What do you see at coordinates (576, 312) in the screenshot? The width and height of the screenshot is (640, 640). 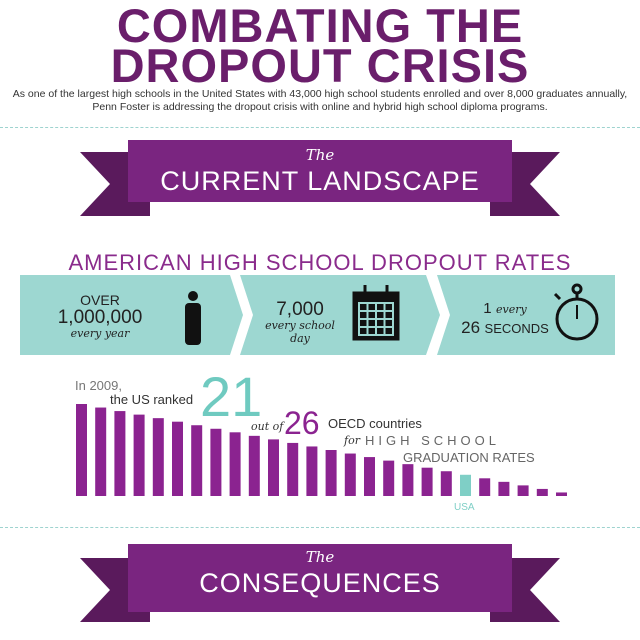 I see `stopwatch-icon` at bounding box center [576, 312].